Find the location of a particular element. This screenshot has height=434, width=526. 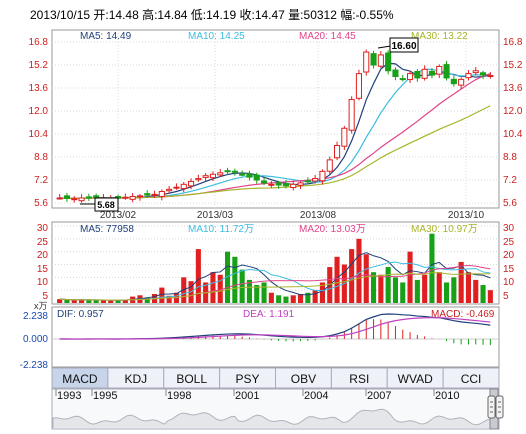

price-ma20-label: MA20: 14.45 is located at coordinates (327, 36).